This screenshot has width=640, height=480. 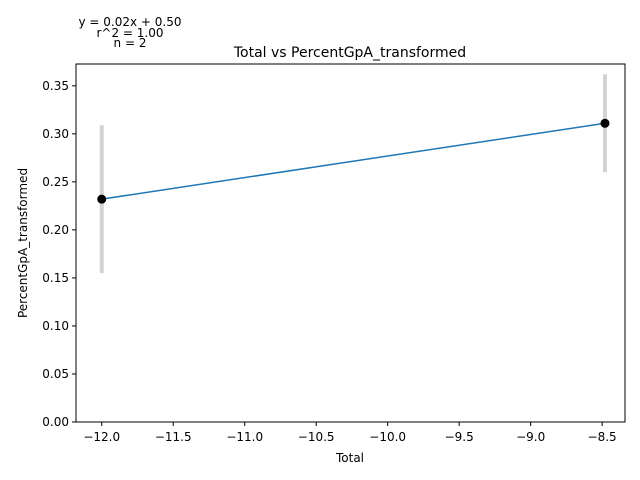 I want to click on points-layer, so click(x=353, y=161).